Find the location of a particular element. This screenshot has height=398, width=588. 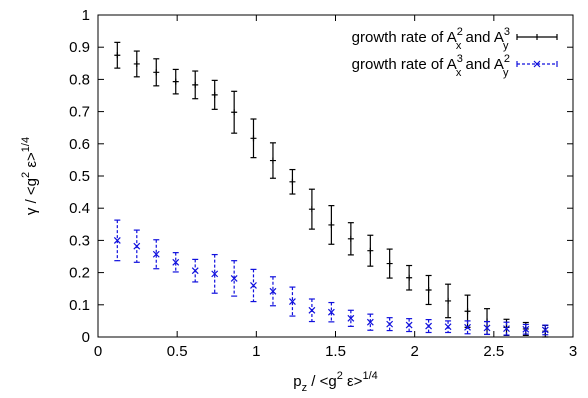

y-tick-label: 0 is located at coordinates (86, 337).